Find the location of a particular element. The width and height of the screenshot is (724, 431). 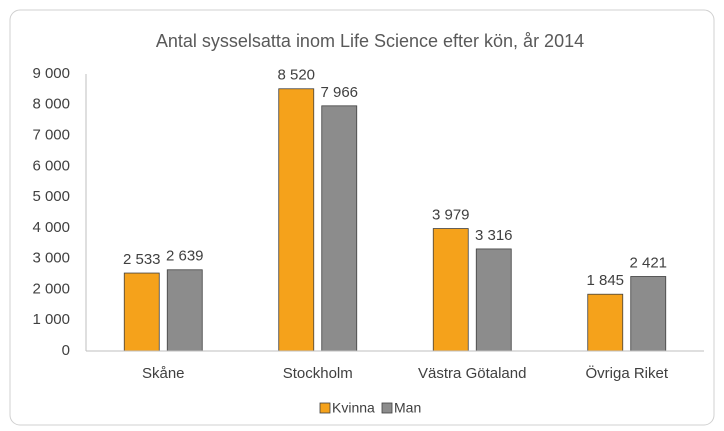

legend-label: Kvinna is located at coordinates (353, 408).